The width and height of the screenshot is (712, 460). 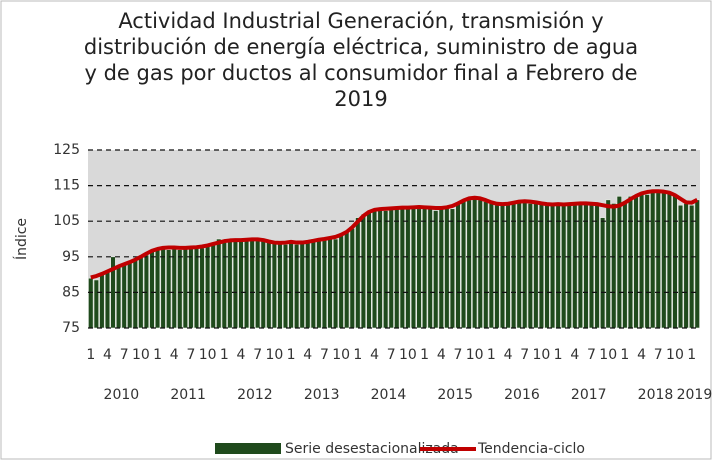 What do you see at coordinates (656, 395) in the screenshot?
I see `year-label: 2018` at bounding box center [656, 395].